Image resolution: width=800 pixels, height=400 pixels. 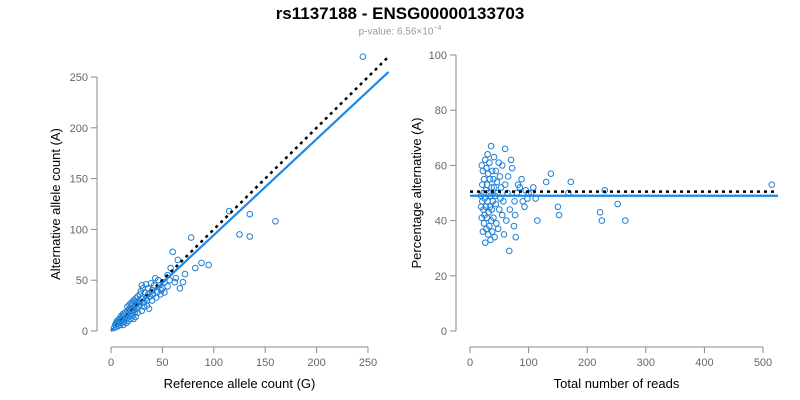 I want to click on y-tick-label: 150, so click(x=79, y=180).